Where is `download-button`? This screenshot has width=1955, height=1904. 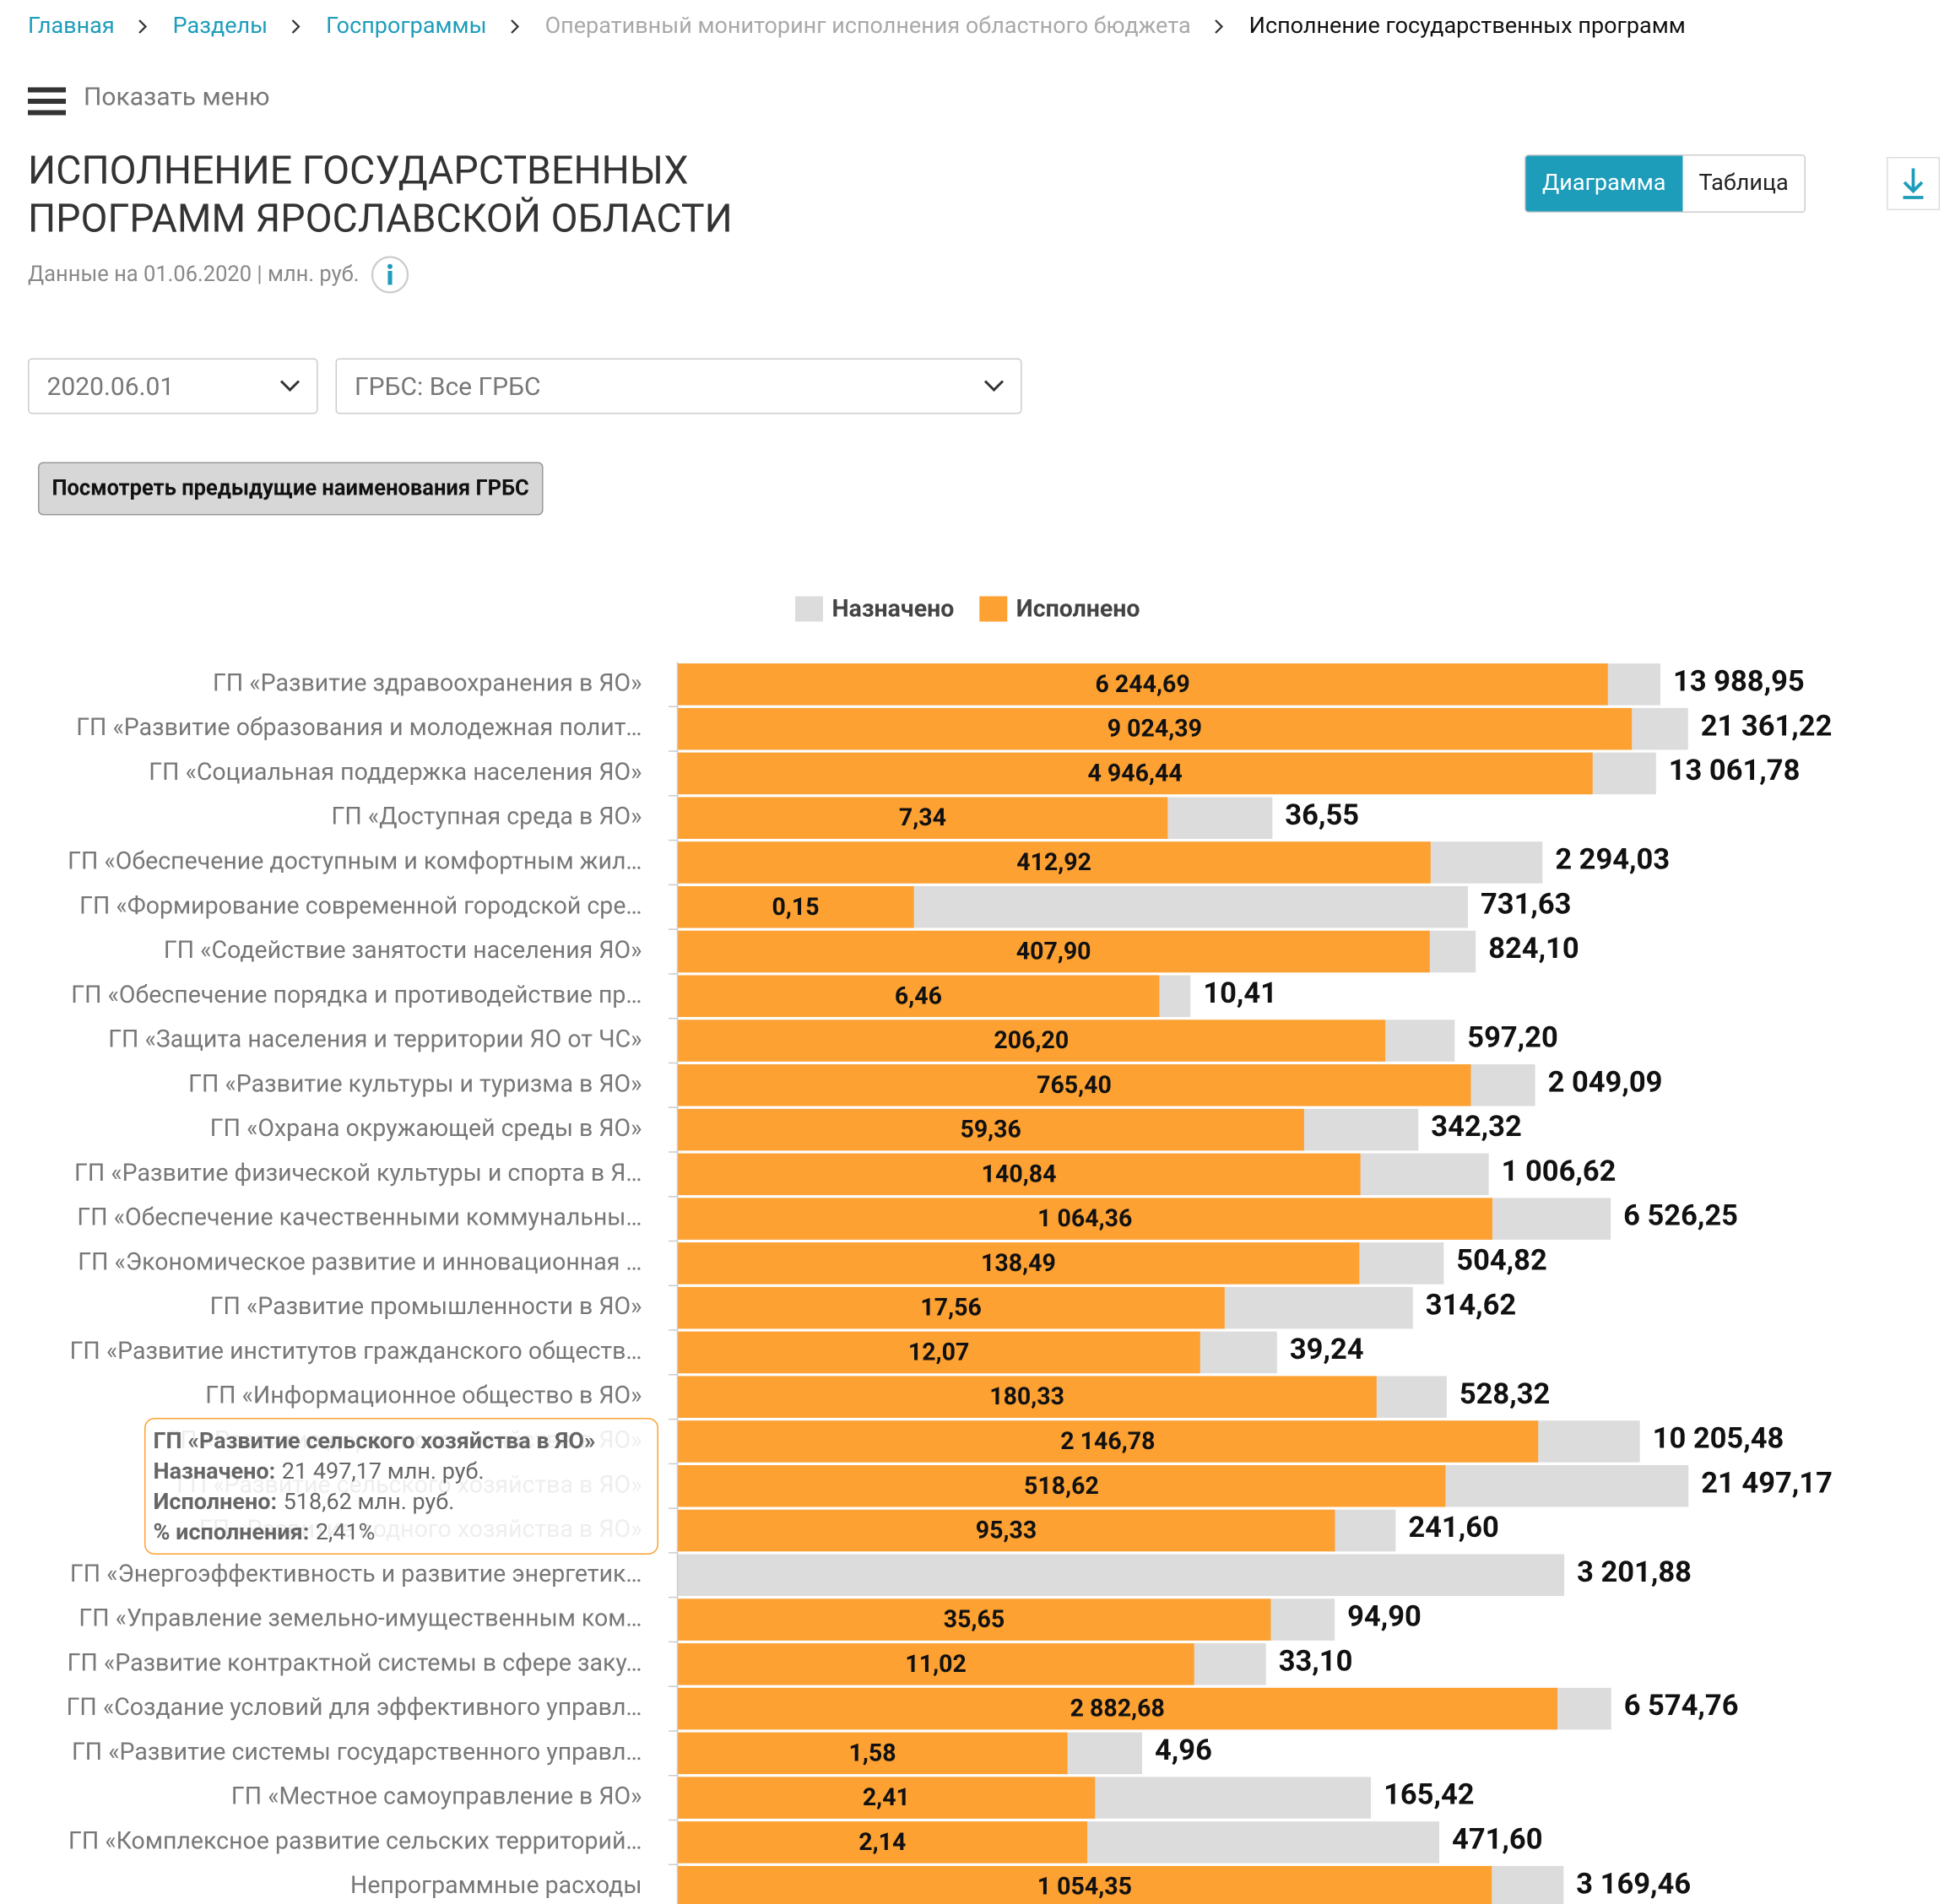
download-button is located at coordinates (1913, 183).